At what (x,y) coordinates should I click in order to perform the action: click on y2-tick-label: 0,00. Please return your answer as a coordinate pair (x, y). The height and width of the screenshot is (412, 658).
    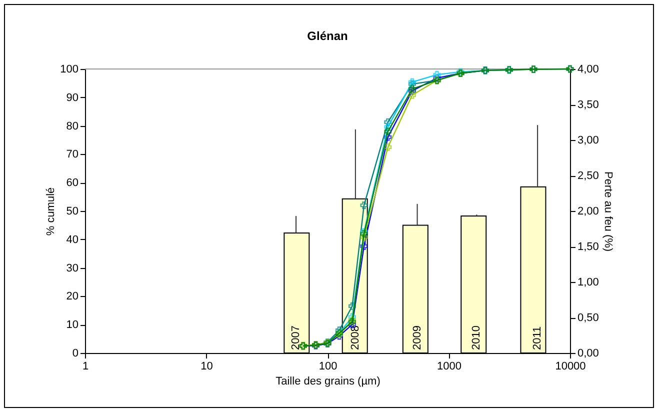
    Looking at the image, I should click on (588, 354).